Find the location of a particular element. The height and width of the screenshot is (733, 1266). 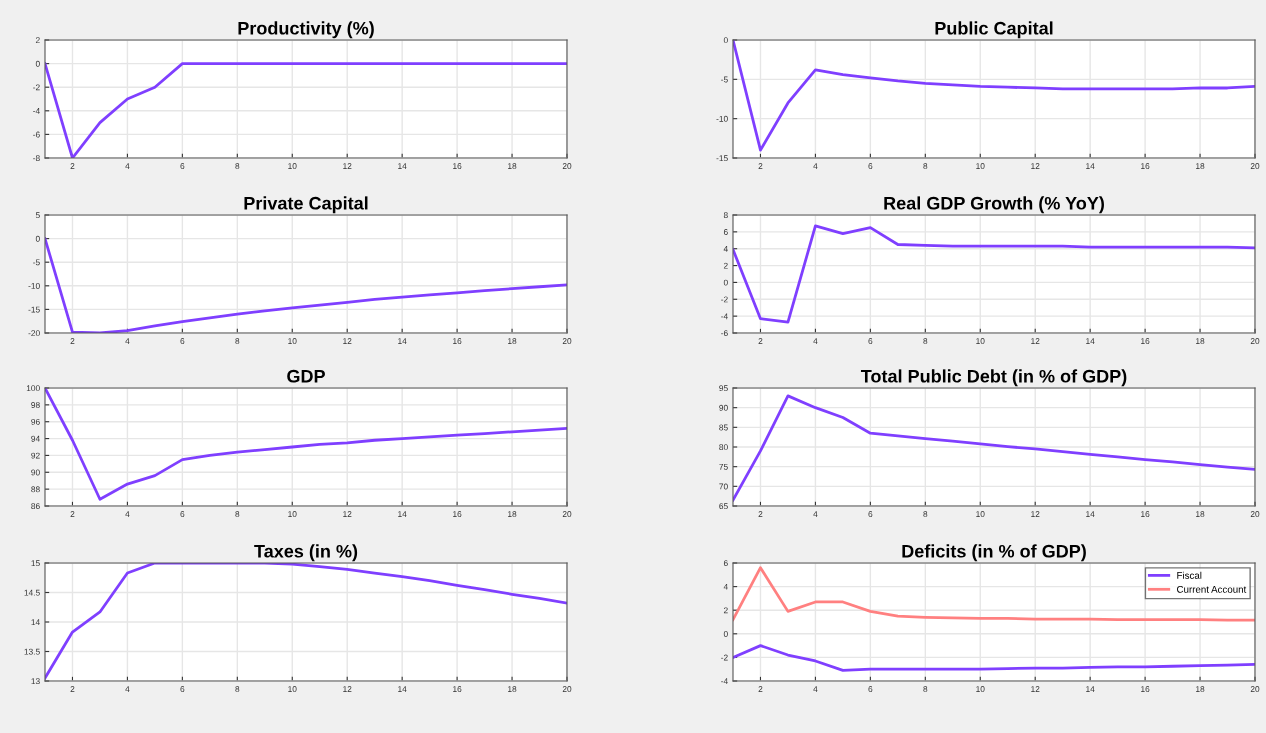

chart-title: Productivity (%) is located at coordinates (306, 30).